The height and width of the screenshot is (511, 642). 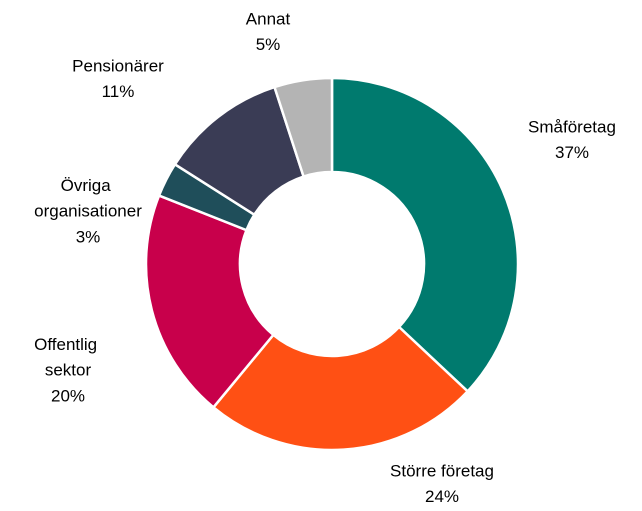 What do you see at coordinates (68, 357) in the screenshot?
I see `slice-label: Offentlig sektor` at bounding box center [68, 357].